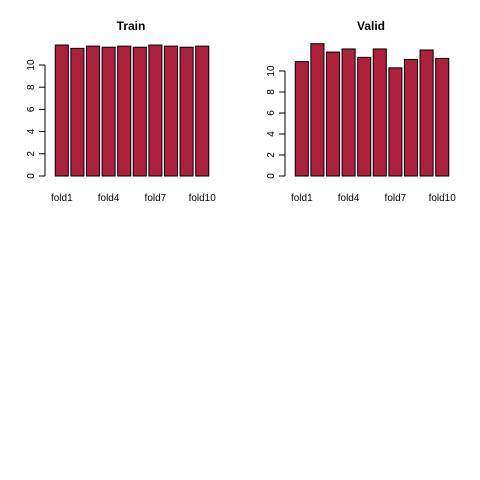  What do you see at coordinates (410, 117) in the screenshot?
I see `valid-bar-fold8` at bounding box center [410, 117].